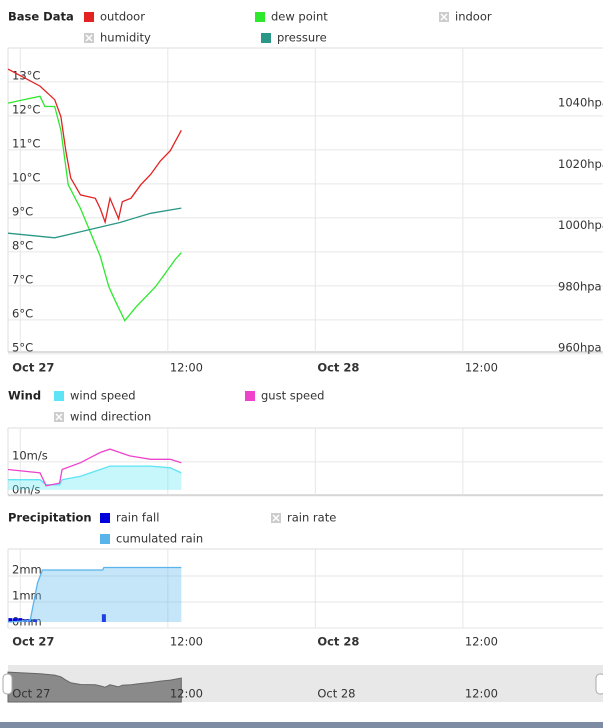 This screenshot has height=728, width=603. I want to click on legend-item: outdoor, so click(114, 17).